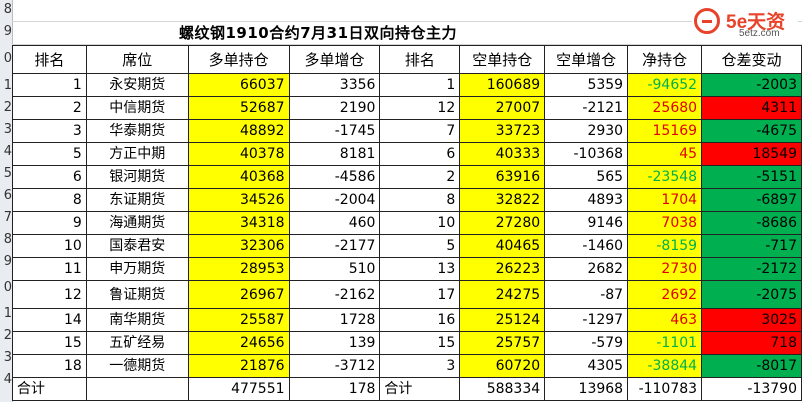 Image resolution: width=802 pixels, height=402 pixels. Describe the element at coordinates (334, 320) in the screenshot. I see `cell-long-change: 1728` at that location.